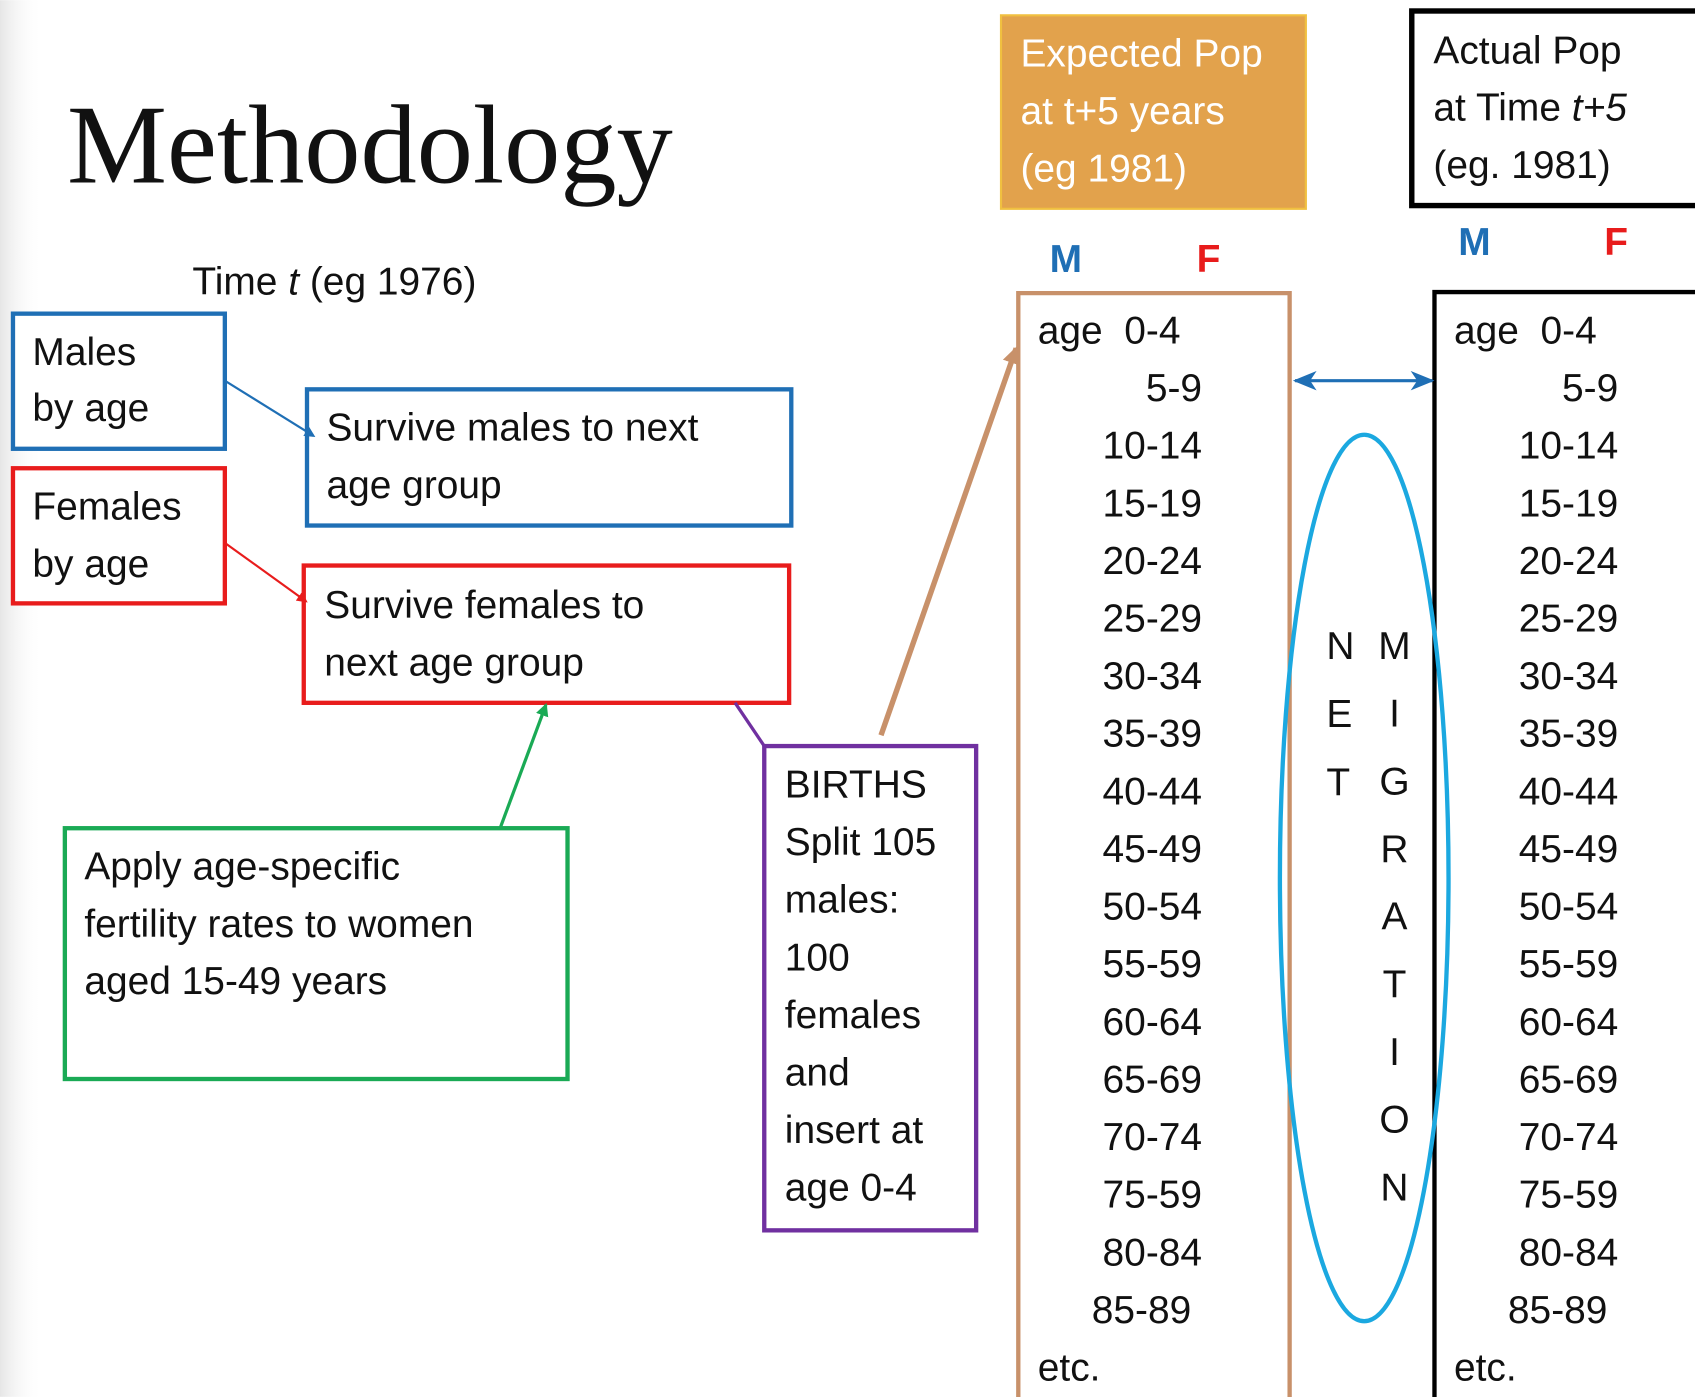  Describe the element at coordinates (1395, 917) in the screenshot. I see `migration-letter: A` at that location.